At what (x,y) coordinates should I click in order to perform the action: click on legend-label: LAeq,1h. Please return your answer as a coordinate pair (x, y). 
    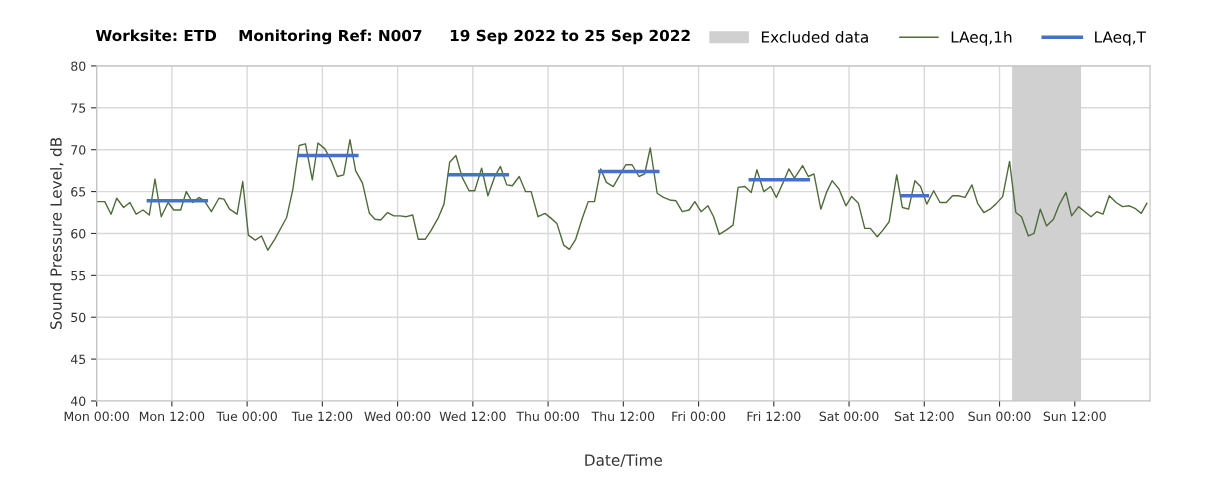
    Looking at the image, I should click on (981, 38).